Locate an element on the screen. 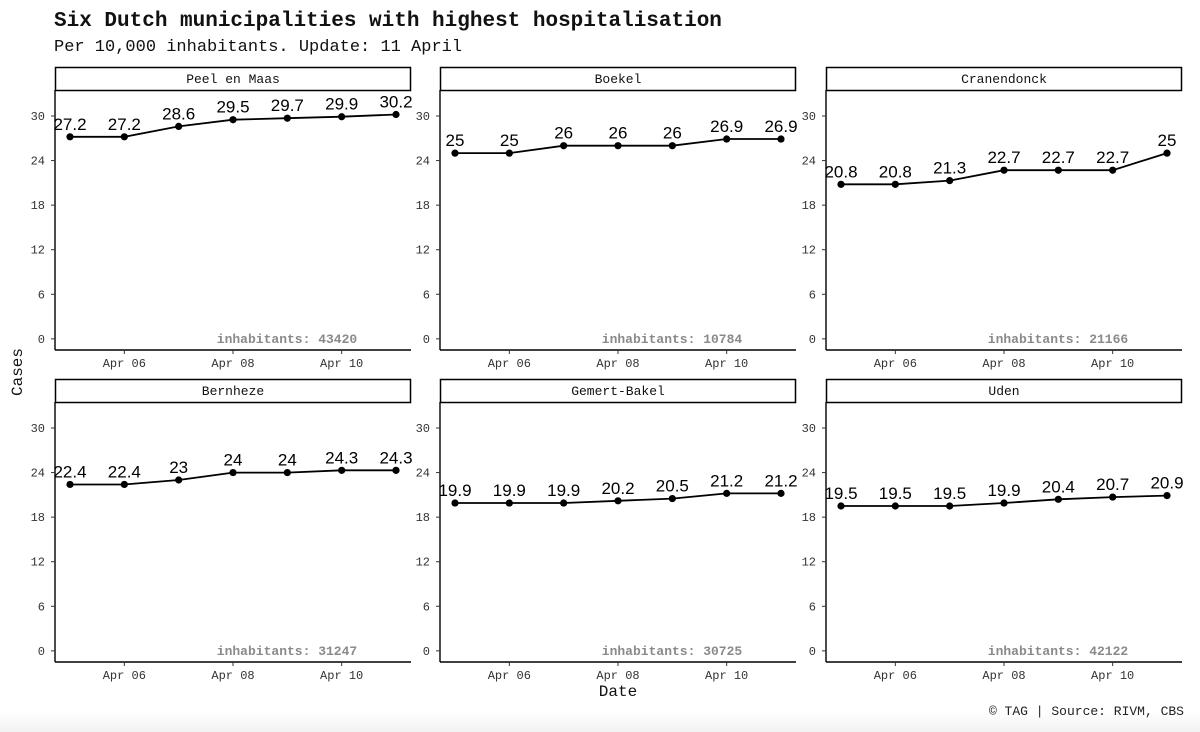  data-label: 20.7 is located at coordinates (1112, 484).